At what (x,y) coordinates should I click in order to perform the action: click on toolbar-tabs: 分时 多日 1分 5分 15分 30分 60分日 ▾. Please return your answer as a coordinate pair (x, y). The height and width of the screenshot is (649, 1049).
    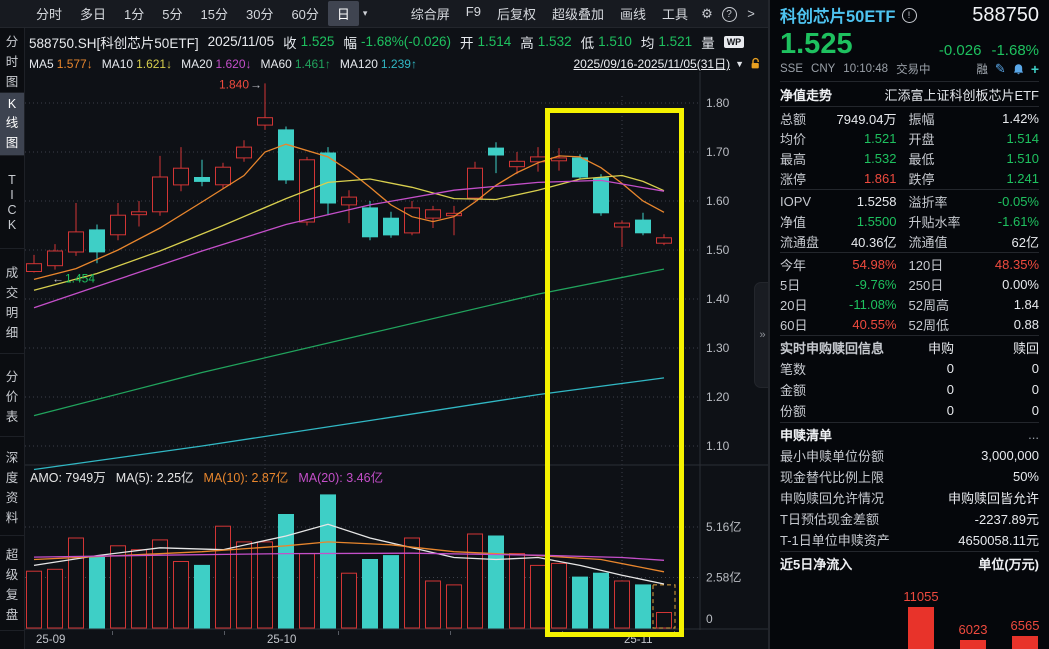
    Looking at the image, I should click on (199, 13).